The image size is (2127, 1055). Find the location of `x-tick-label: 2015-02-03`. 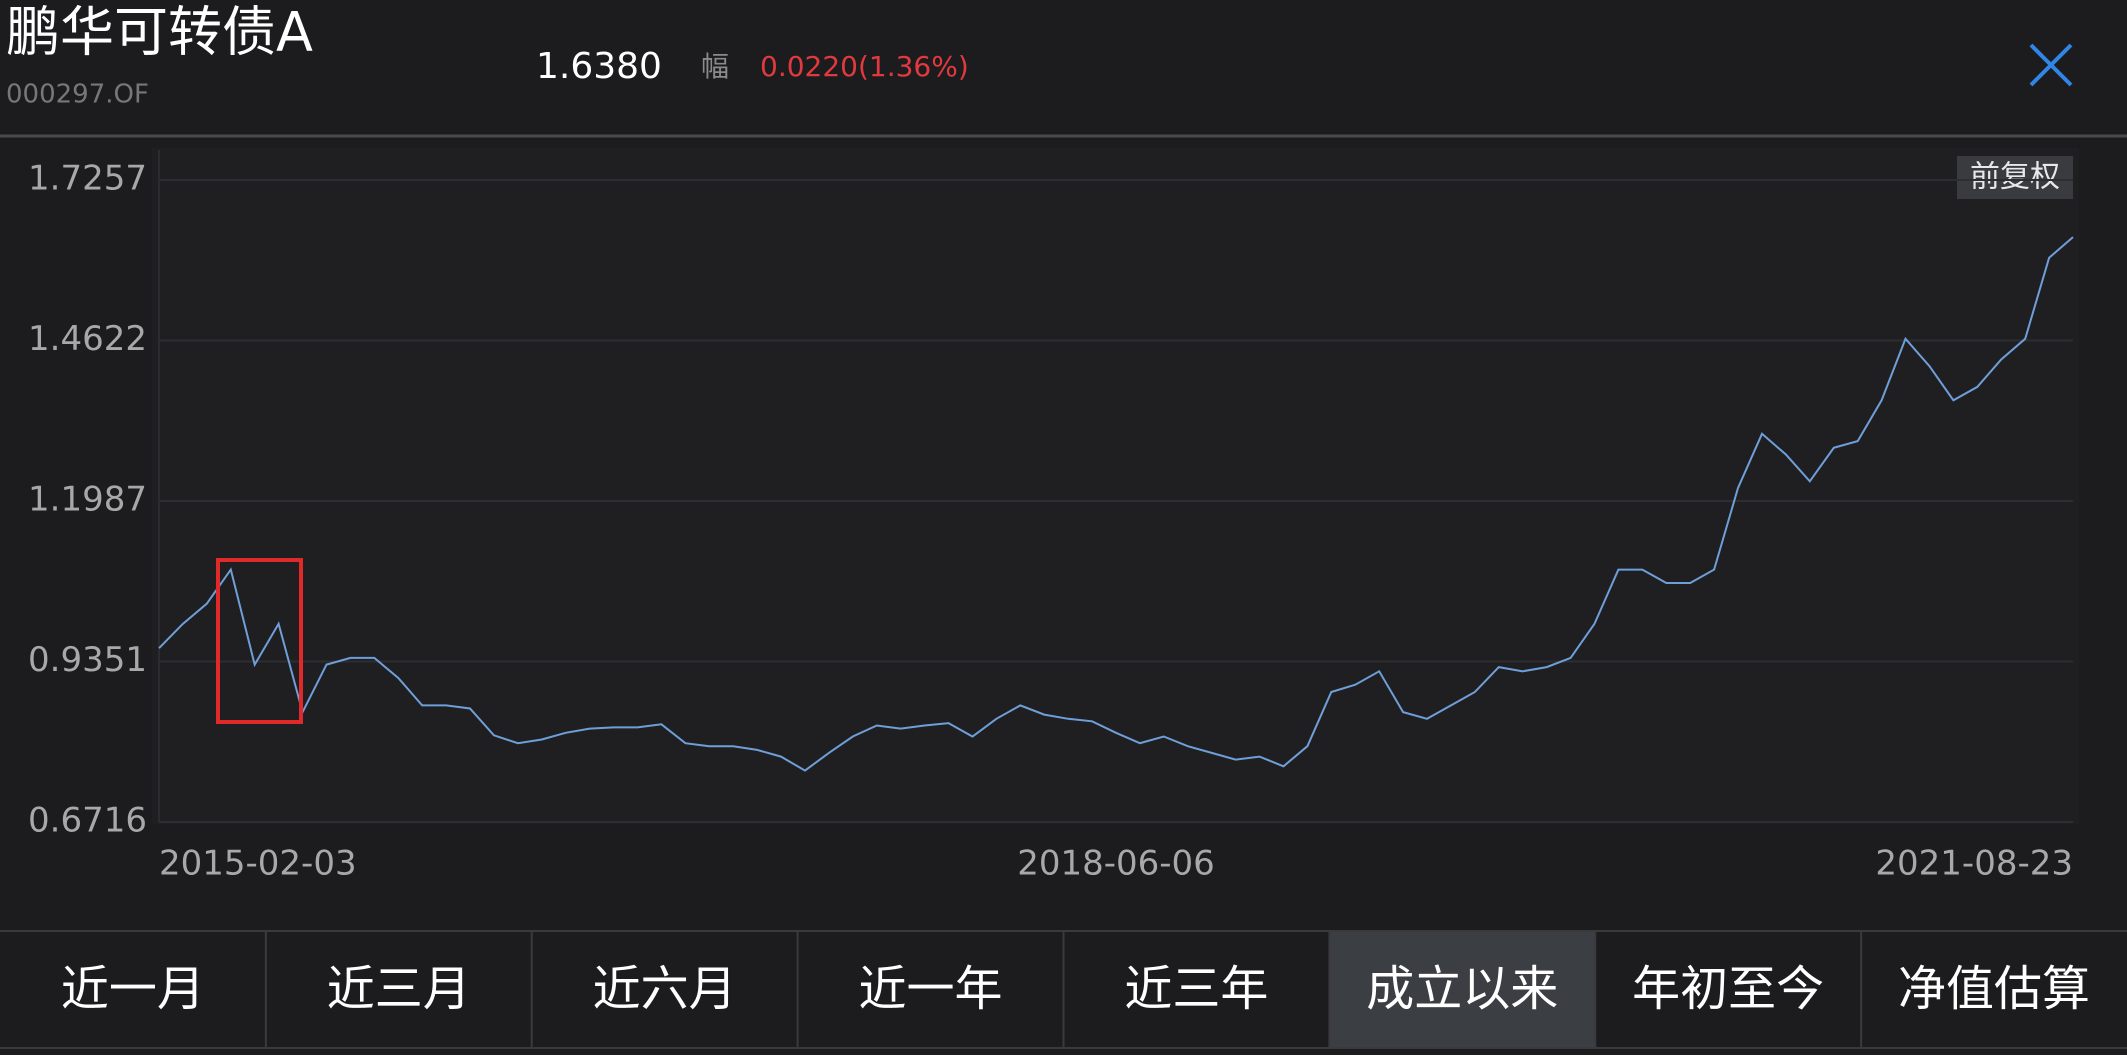

x-tick-label: 2015-02-03 is located at coordinates (258, 864).